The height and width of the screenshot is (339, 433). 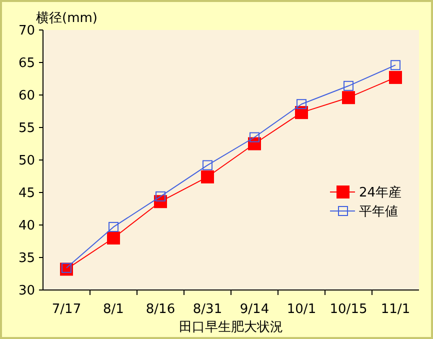 I want to click on y-tick-label: 35, so click(x=26, y=258).